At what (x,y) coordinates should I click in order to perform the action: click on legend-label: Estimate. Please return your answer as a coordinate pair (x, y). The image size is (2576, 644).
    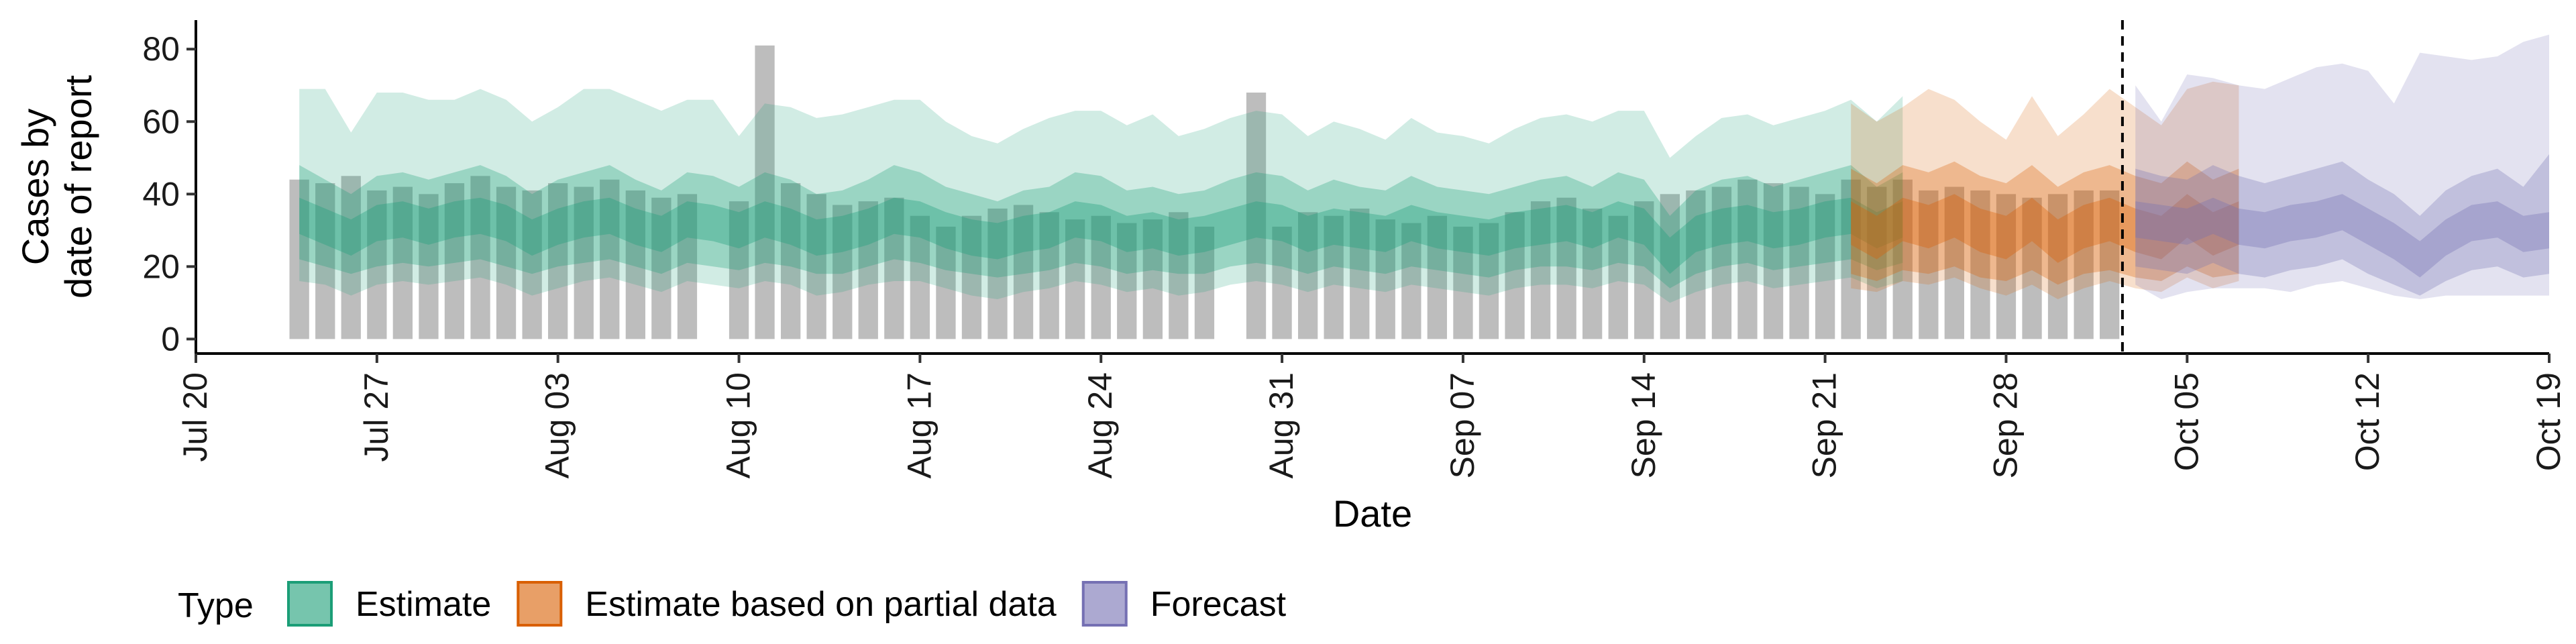
    Looking at the image, I should click on (423, 604).